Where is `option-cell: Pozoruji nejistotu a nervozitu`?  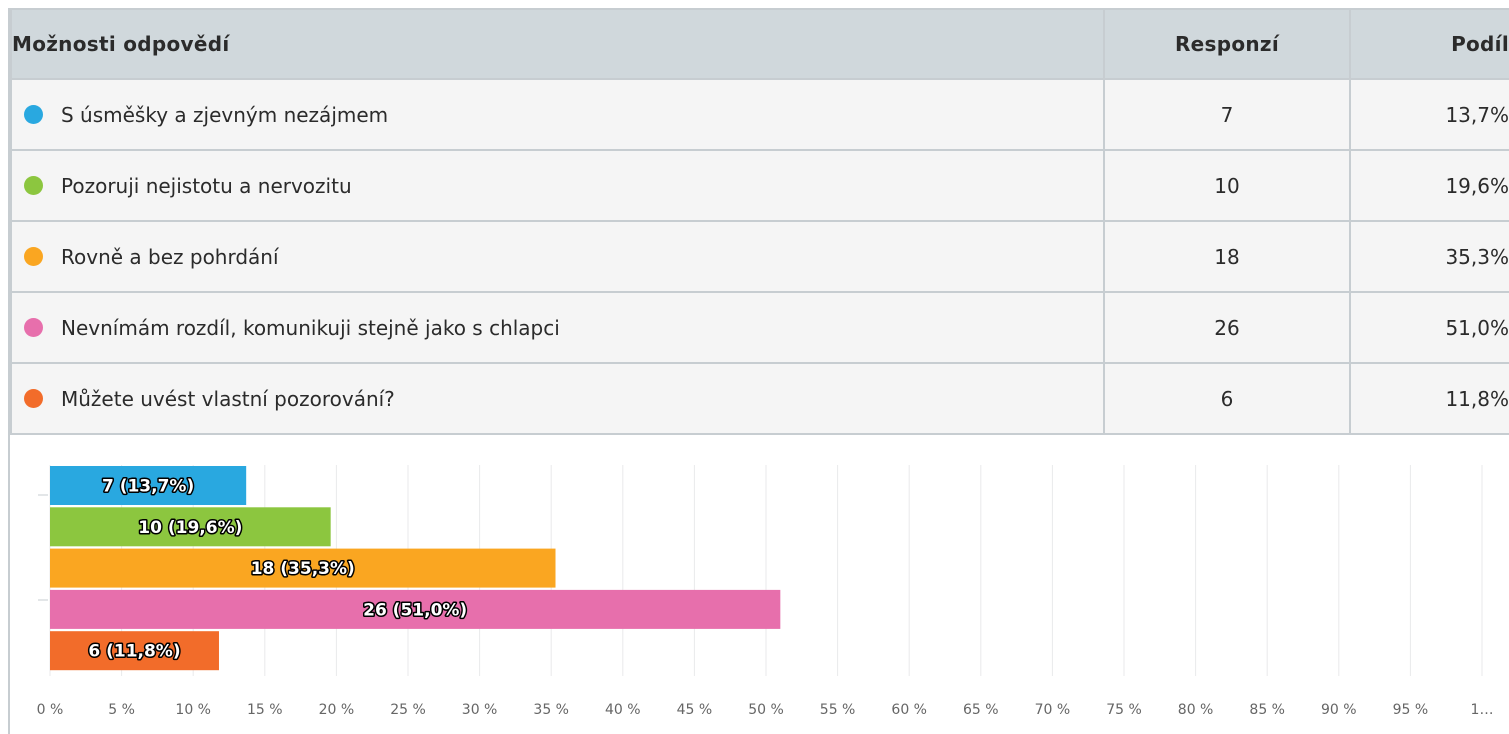
option-cell: Pozoruji nejistotu a nervozitu is located at coordinates (557, 185).